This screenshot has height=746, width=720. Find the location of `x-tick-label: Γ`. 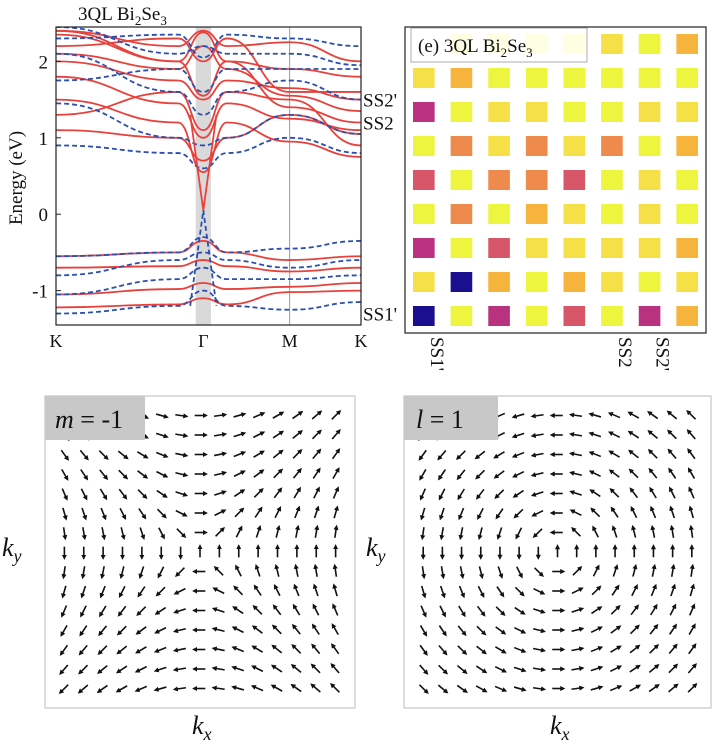

x-tick-label: Γ is located at coordinates (203, 341).